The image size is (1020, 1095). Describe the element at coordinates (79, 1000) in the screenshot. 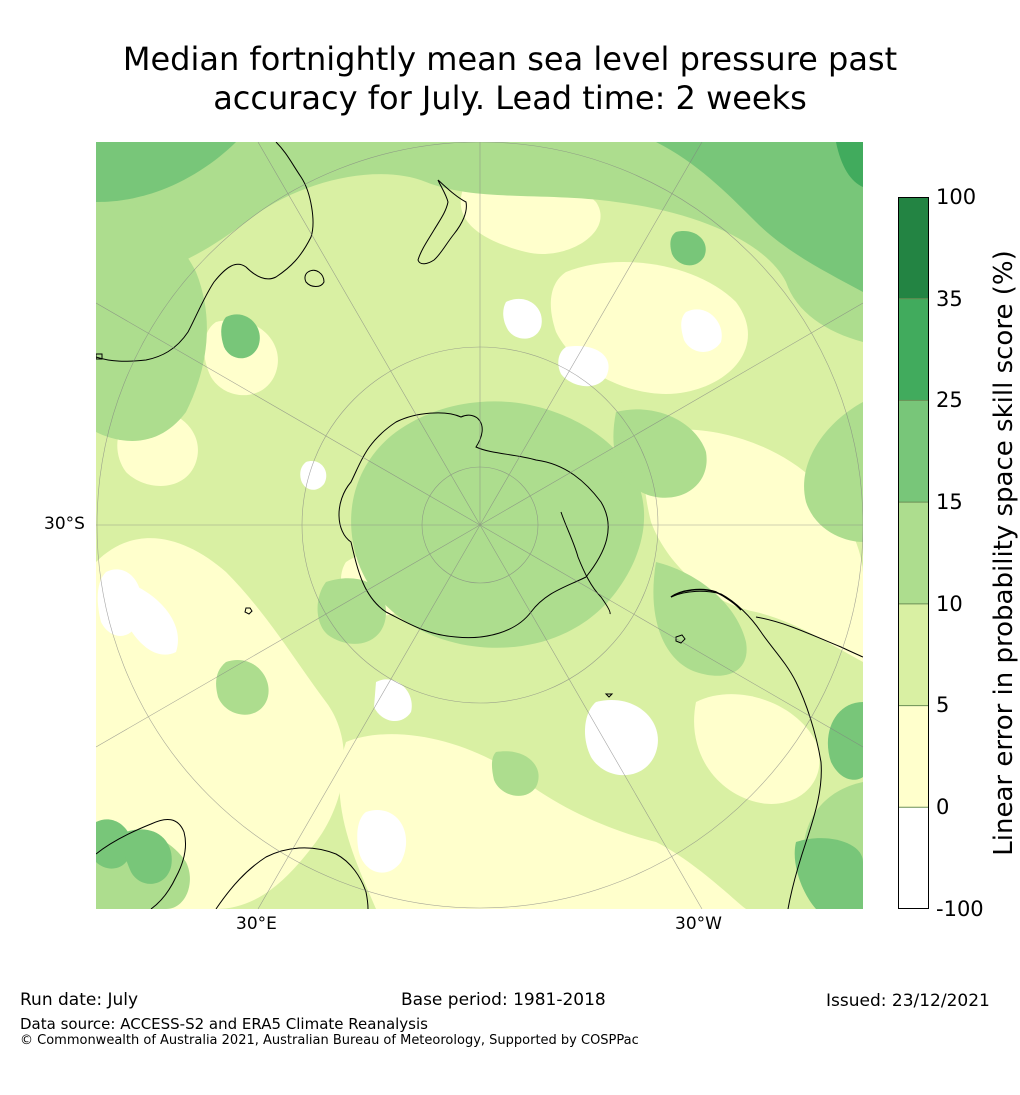

I see `run-date: Run date: July` at that location.